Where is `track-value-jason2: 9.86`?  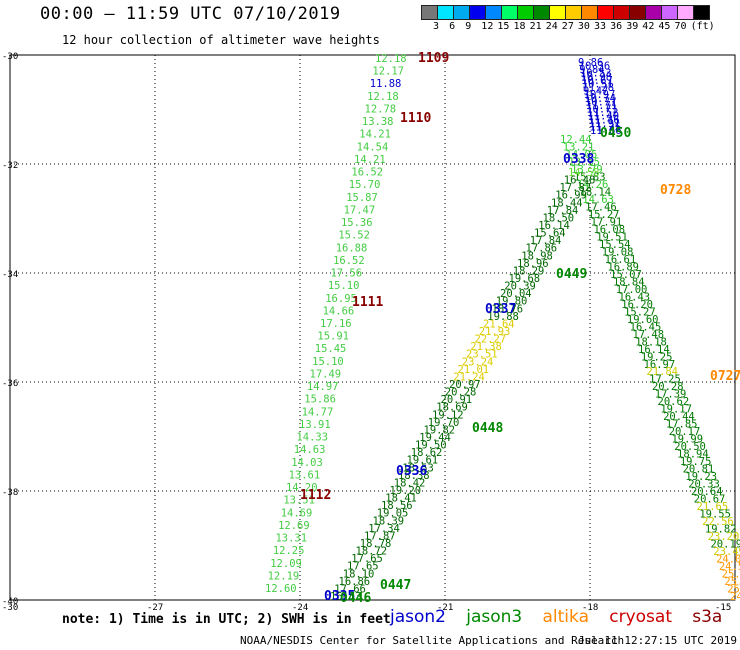
track-value-jason2: 9.86 is located at coordinates (590, 63).